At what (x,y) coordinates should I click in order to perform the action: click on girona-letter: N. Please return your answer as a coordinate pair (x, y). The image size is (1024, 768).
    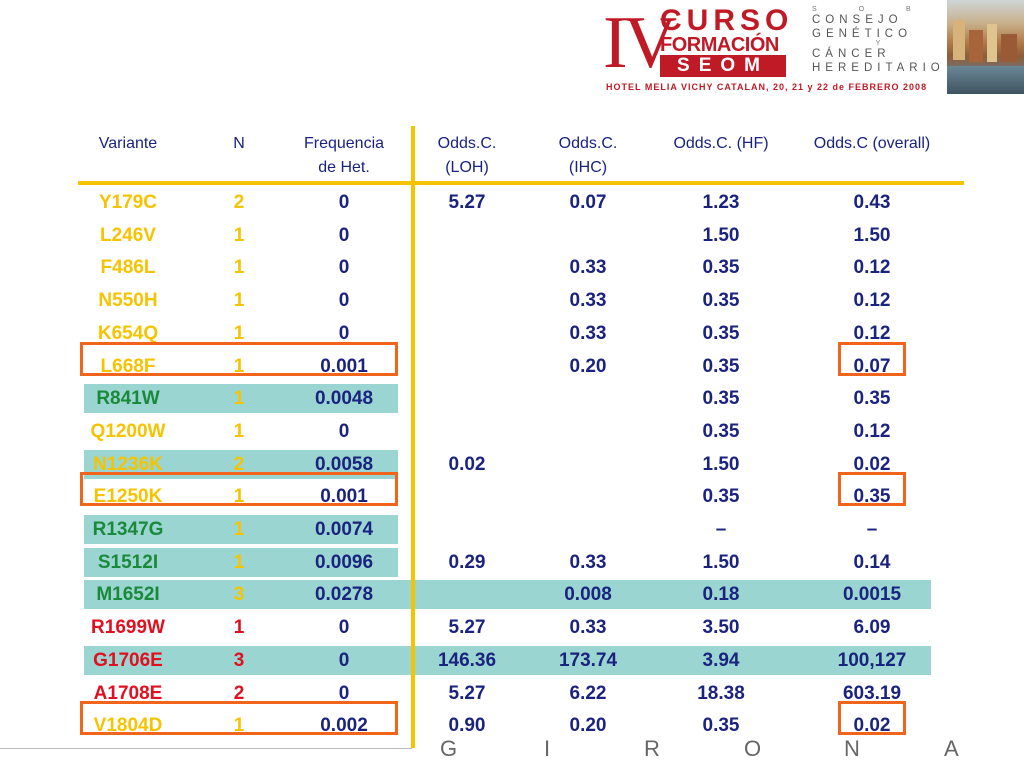
    Looking at the image, I should click on (852, 748).